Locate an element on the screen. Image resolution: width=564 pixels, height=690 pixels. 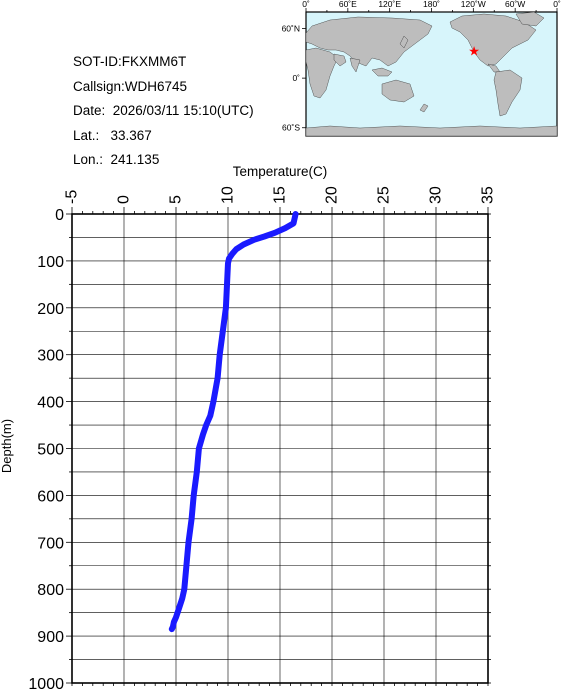
x-tick-labels: -5 0 5 10 15 20 25 30 35 is located at coordinates (280, 195).